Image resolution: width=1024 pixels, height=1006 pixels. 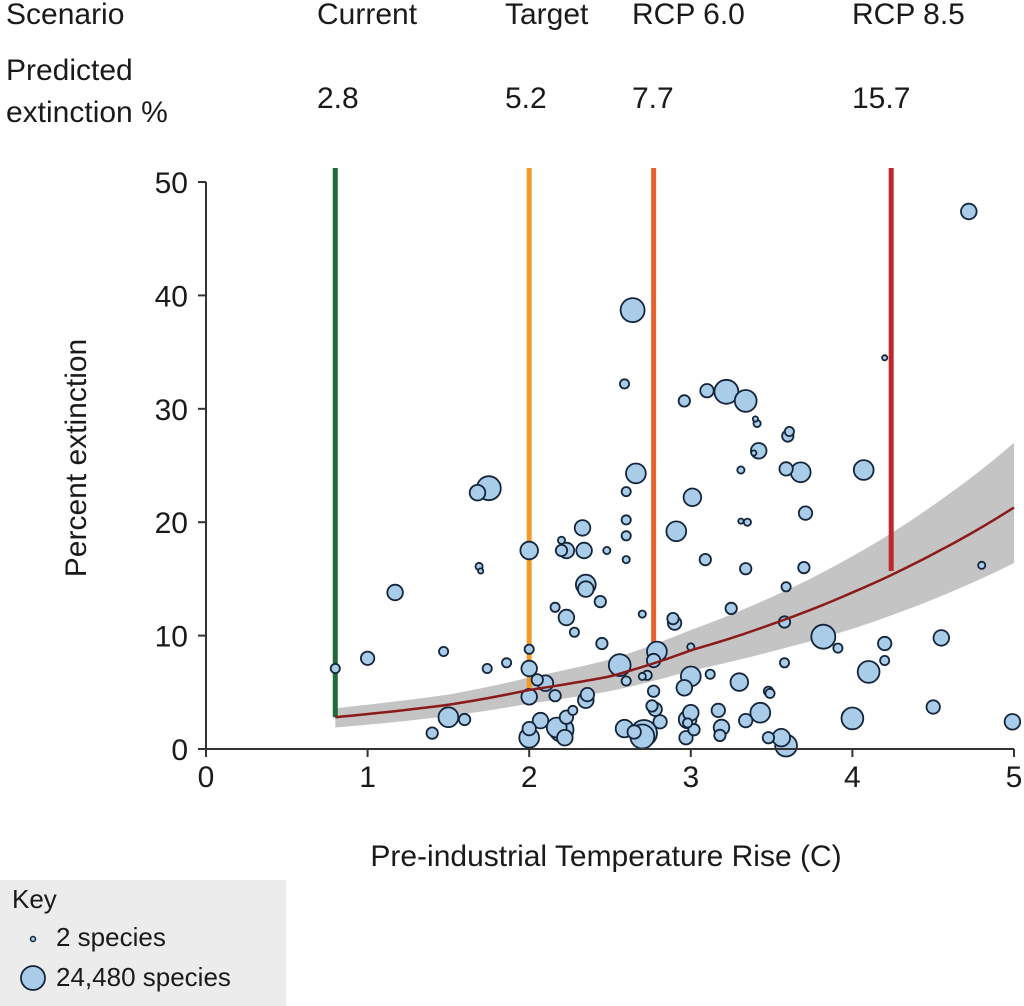 I want to click on x-tick-label: 2, so click(x=529, y=777).